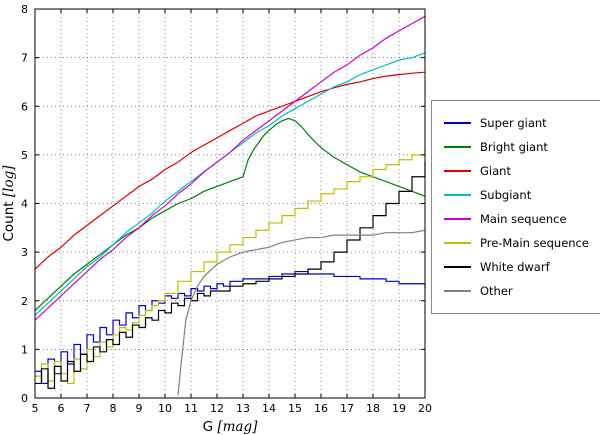 This screenshot has width=600, height=435. I want to click on legend-label: Super giant, so click(513, 123).